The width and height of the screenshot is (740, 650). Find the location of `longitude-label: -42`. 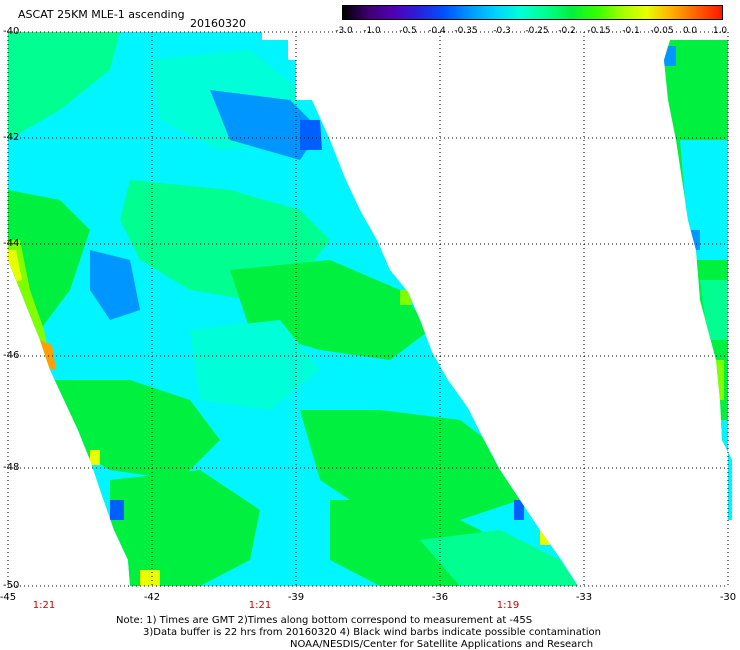

longitude-label: -42 is located at coordinates (152, 597).